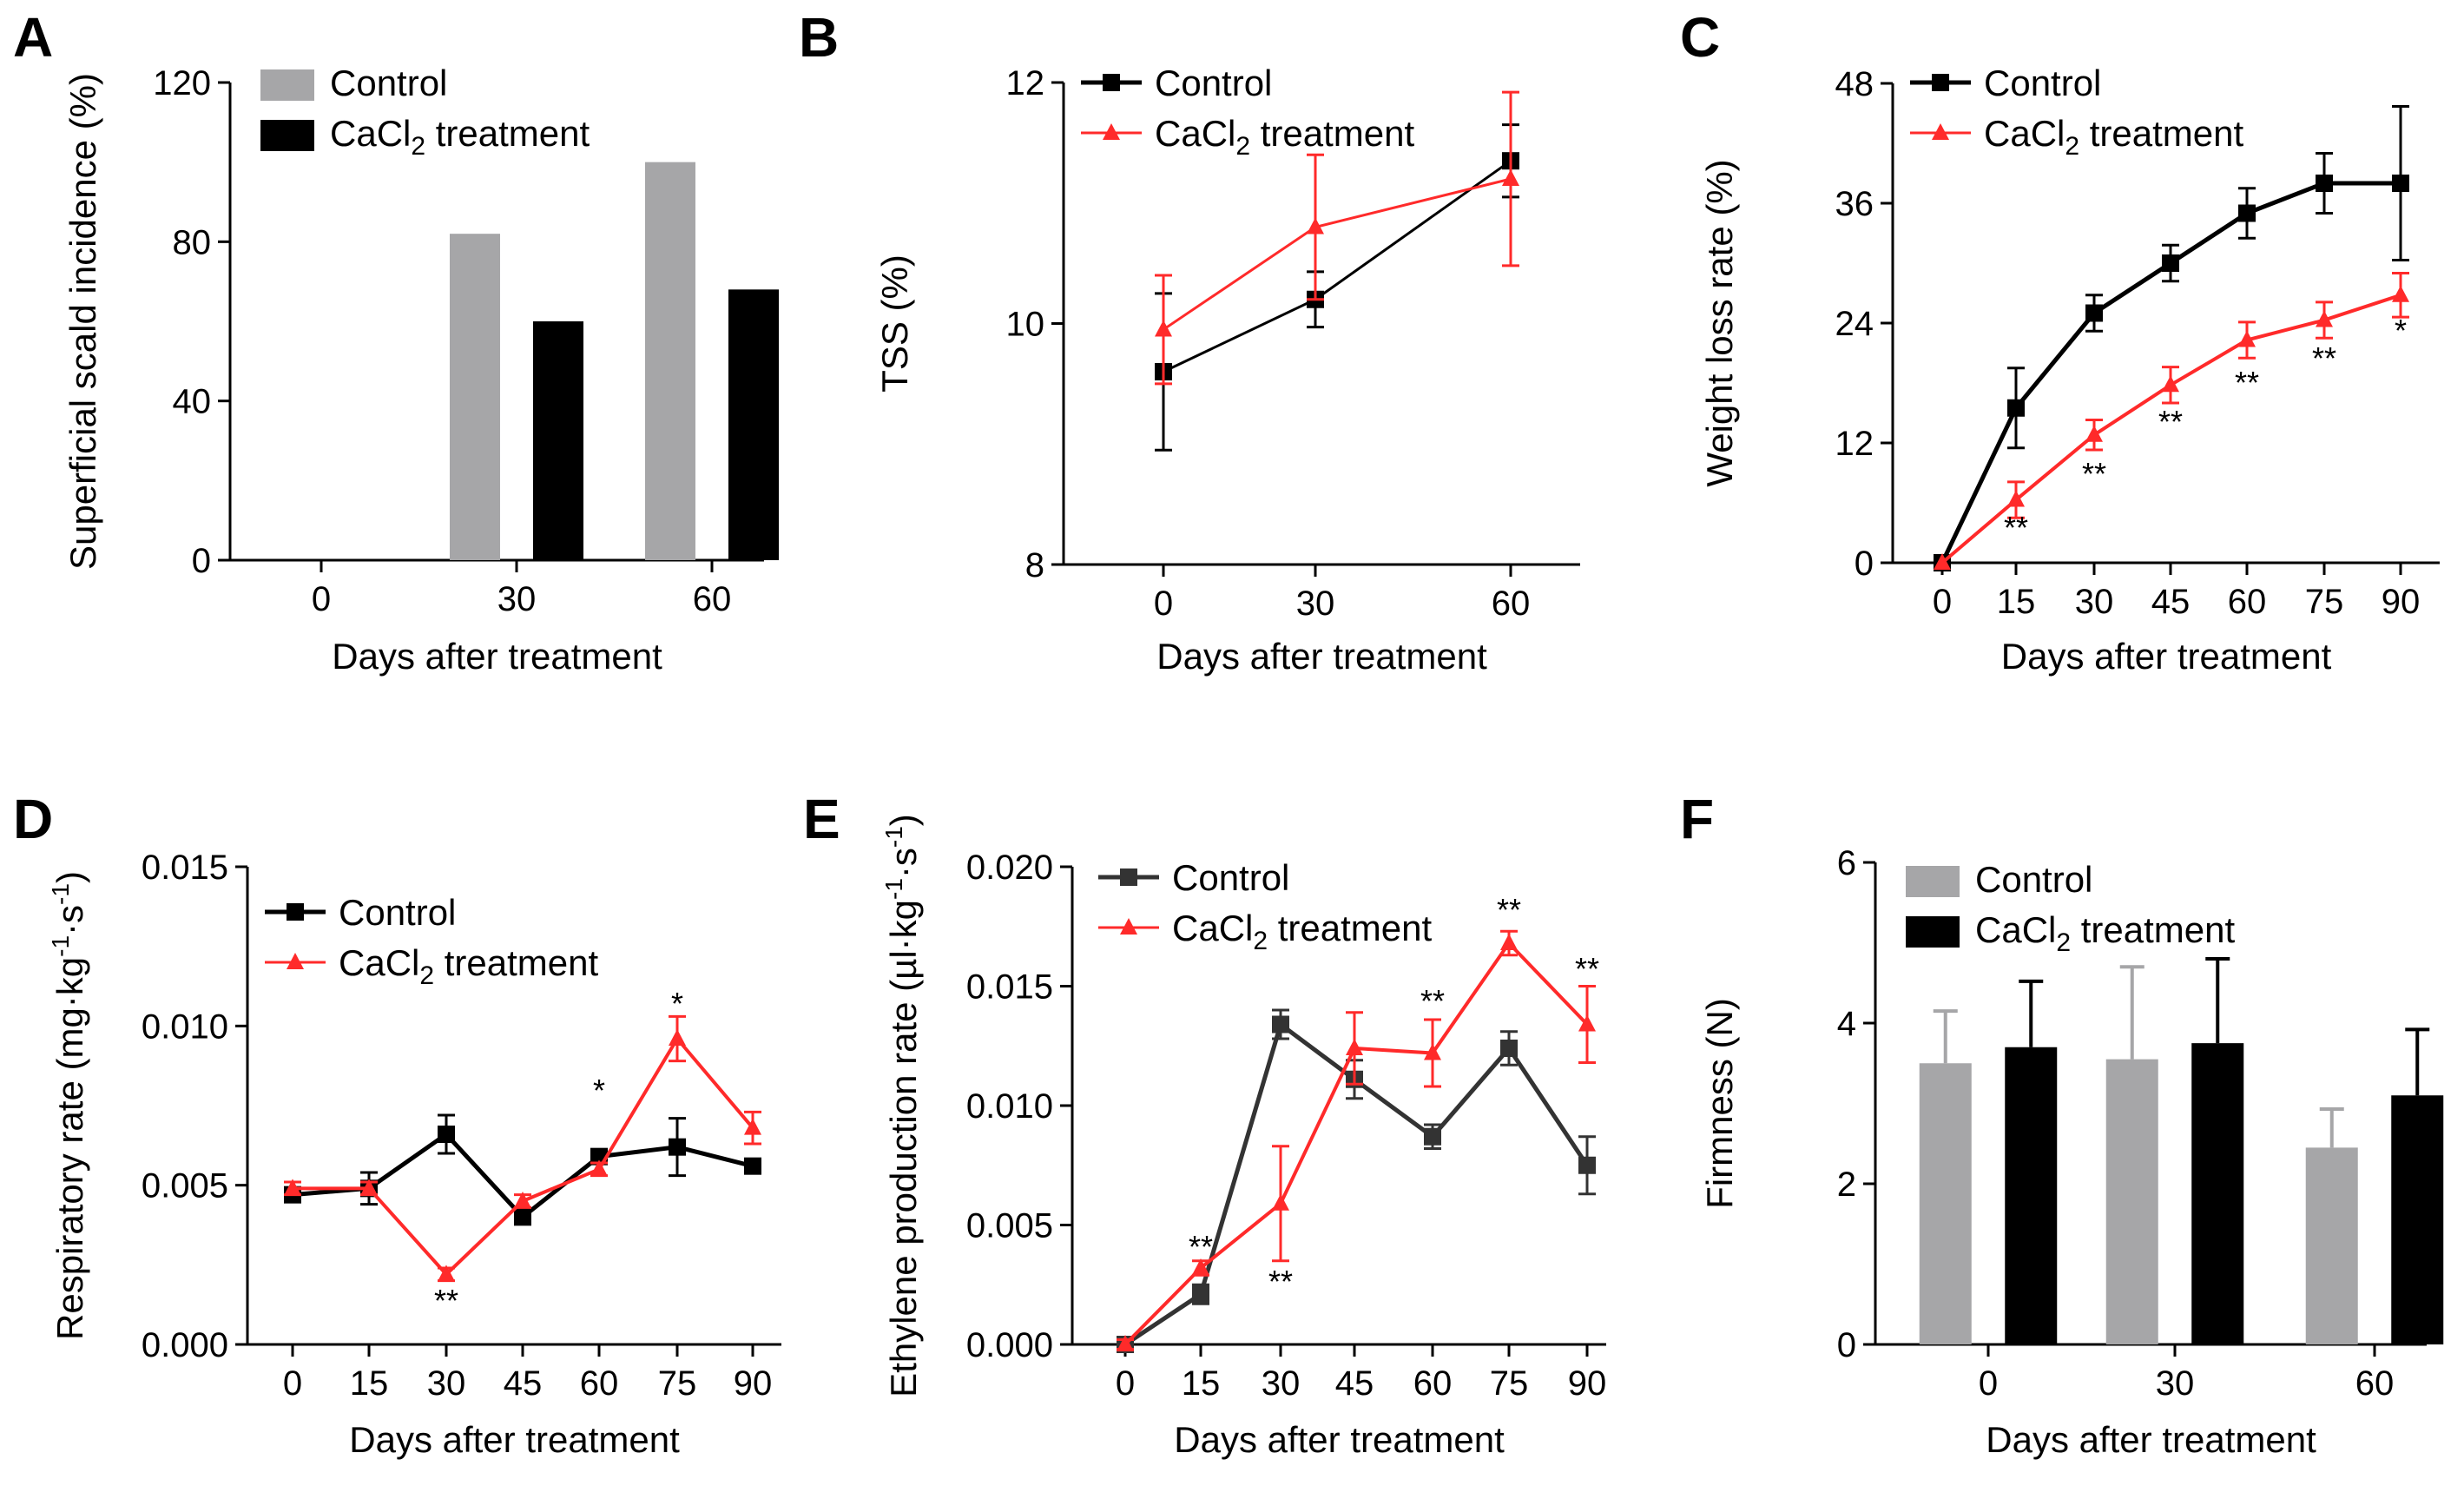  What do you see at coordinates (33, 819) in the screenshot?
I see `panel-letter: D` at bounding box center [33, 819].